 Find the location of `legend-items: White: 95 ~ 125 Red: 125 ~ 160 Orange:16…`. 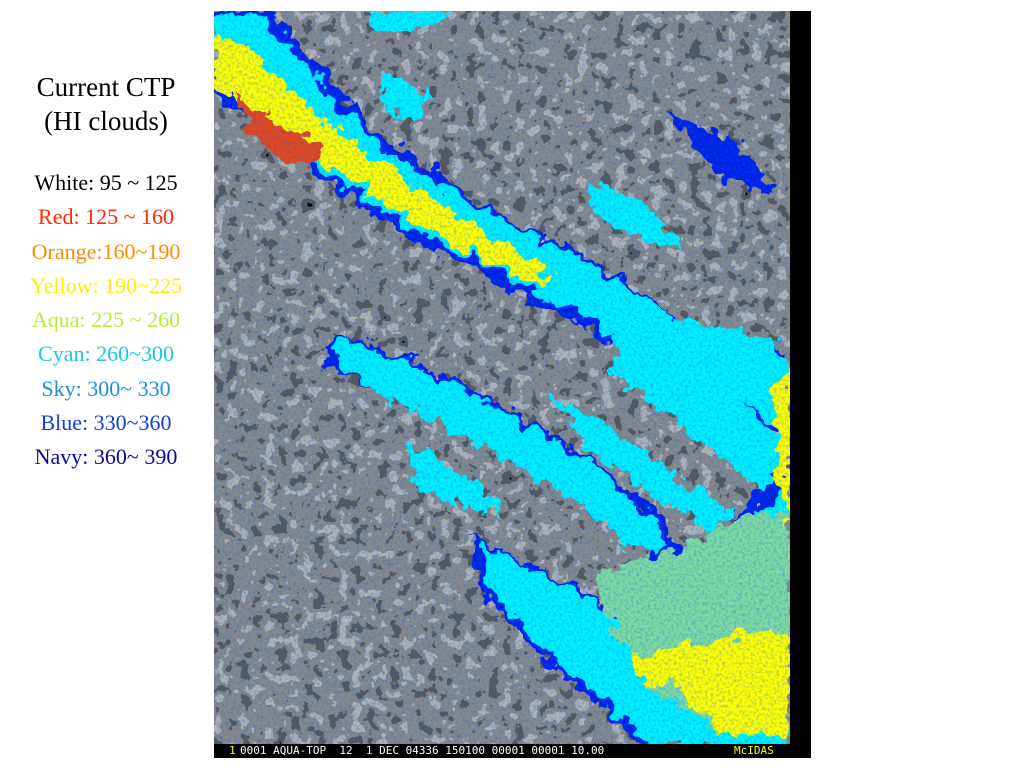

legend-items: White: 95 ~ 125 Red: 125 ~ 160 Orange:16… is located at coordinates (106, 320).